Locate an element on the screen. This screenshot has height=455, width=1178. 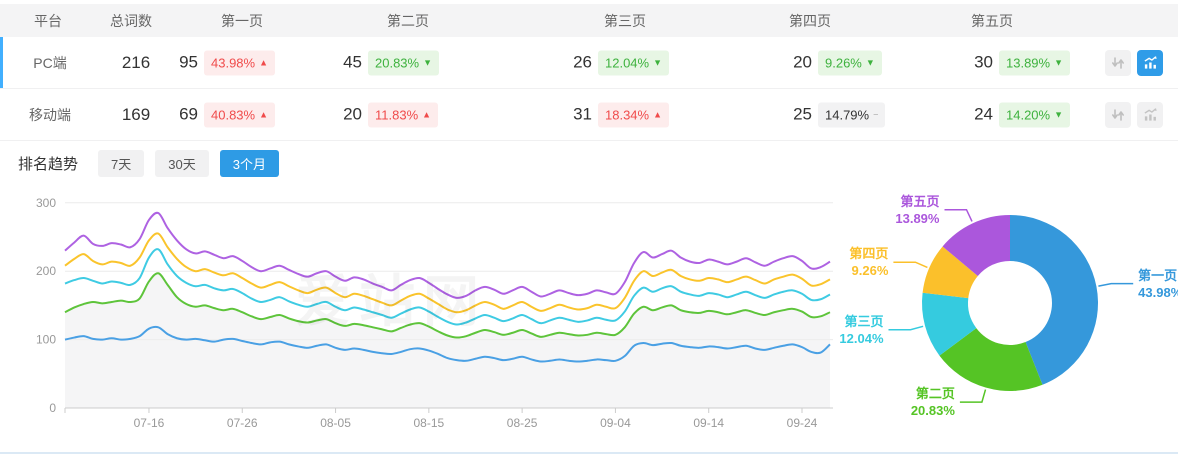
donut-label-percent: 9.26% is located at coordinates (870, 271).